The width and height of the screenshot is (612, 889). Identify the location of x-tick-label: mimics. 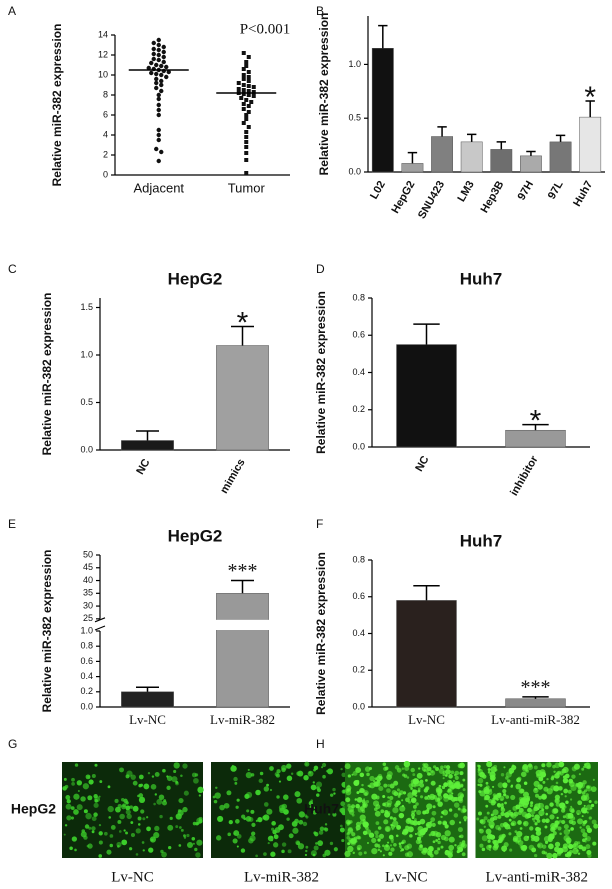
(232, 476).